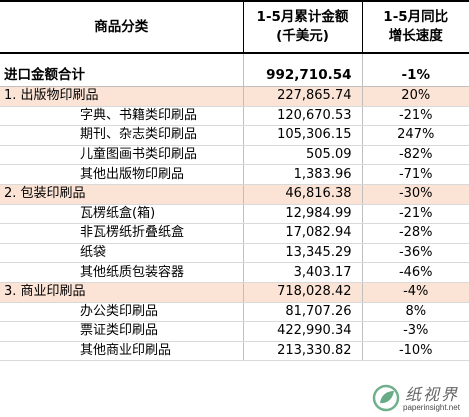 Image resolution: width=469 pixels, height=417 pixels. I want to click on spacer-row, so click(234, 58).